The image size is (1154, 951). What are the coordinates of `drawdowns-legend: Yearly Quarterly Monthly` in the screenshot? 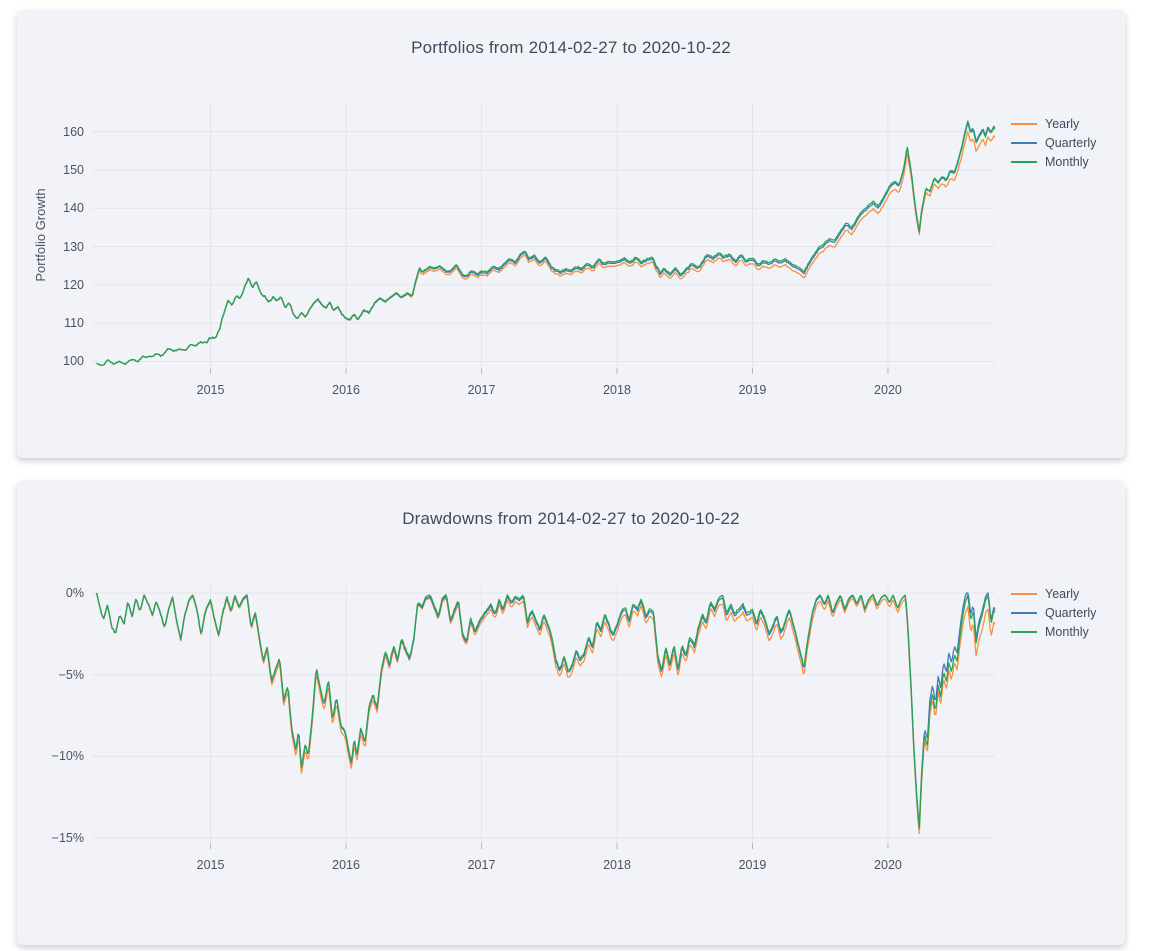 It's located at (1053, 612).